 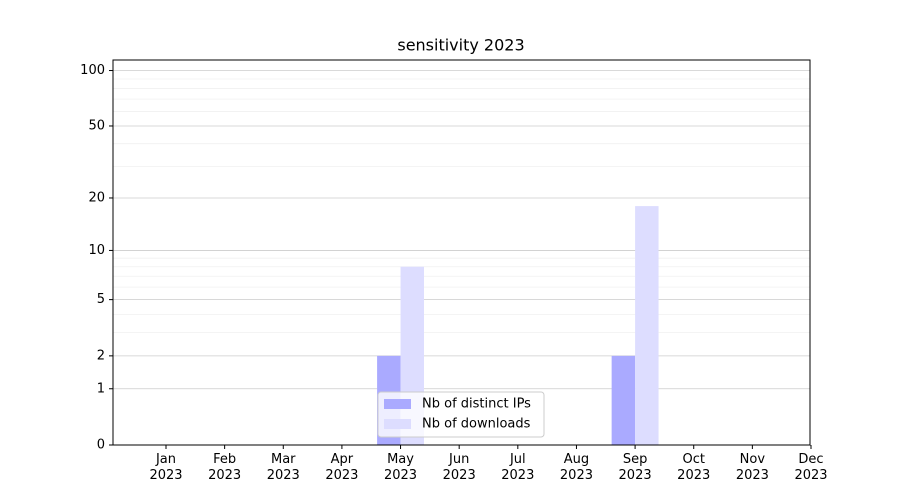 What do you see at coordinates (101, 299) in the screenshot?
I see `y-tick-label: 5` at bounding box center [101, 299].